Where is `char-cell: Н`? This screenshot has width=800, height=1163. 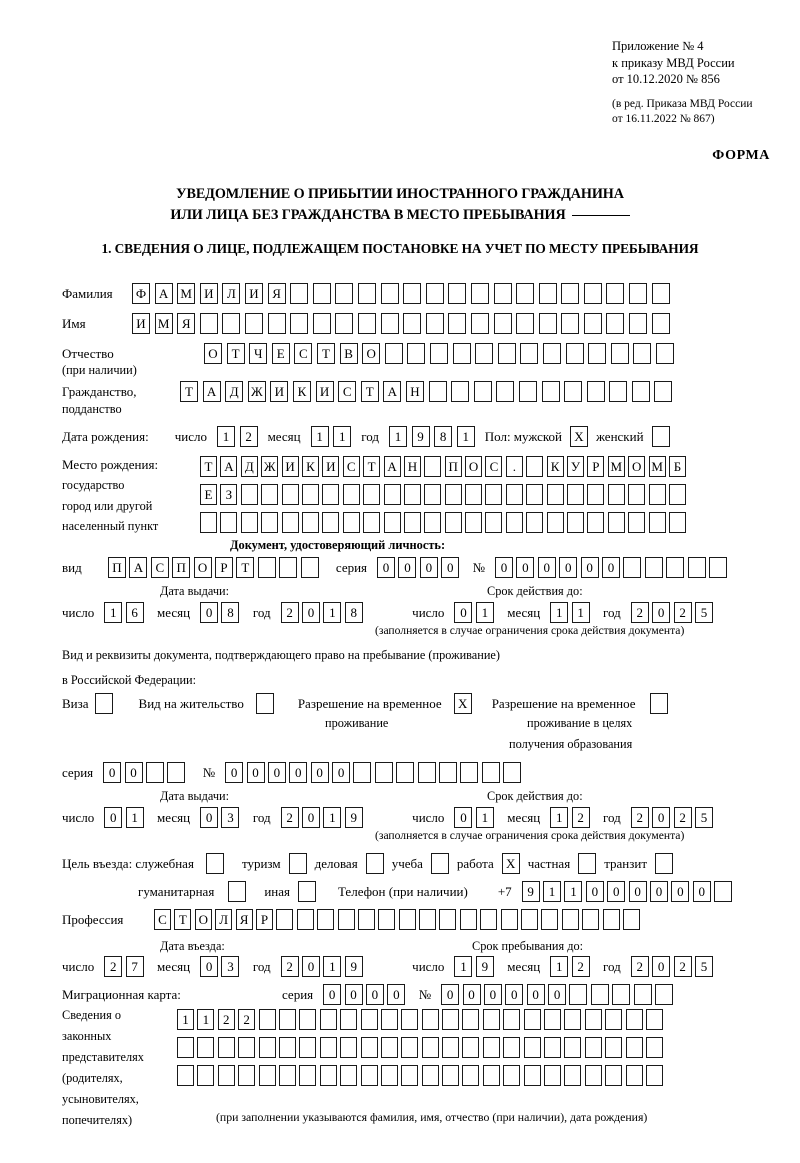 char-cell: Н is located at coordinates (412, 466).